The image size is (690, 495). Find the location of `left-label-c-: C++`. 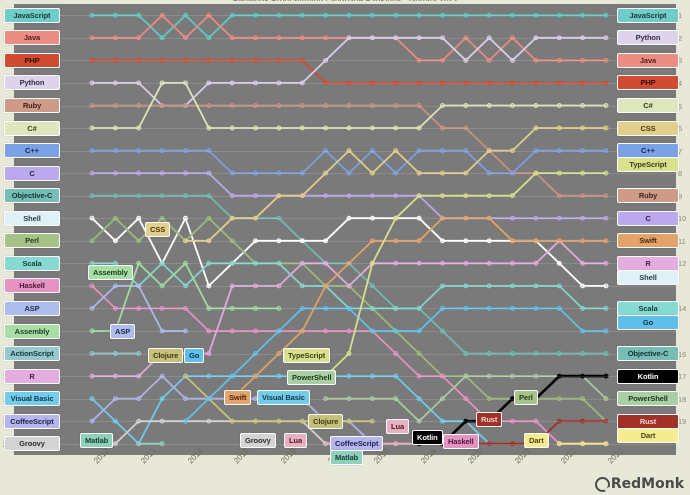

left-label-c-: C++ is located at coordinates (32, 151).